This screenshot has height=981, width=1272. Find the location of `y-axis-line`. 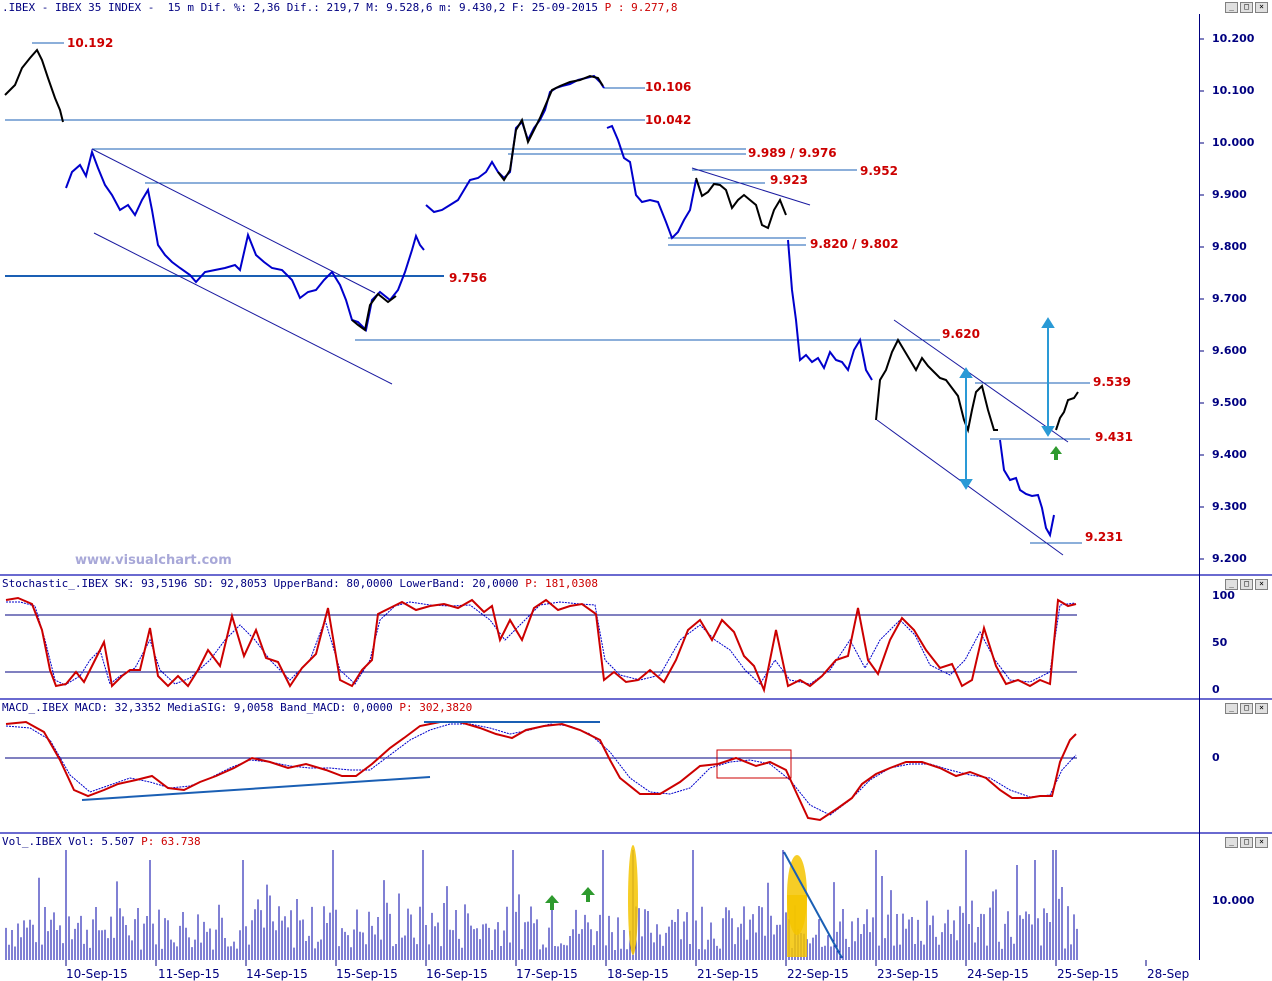

y-axis-line is located at coordinates (1199, 487).